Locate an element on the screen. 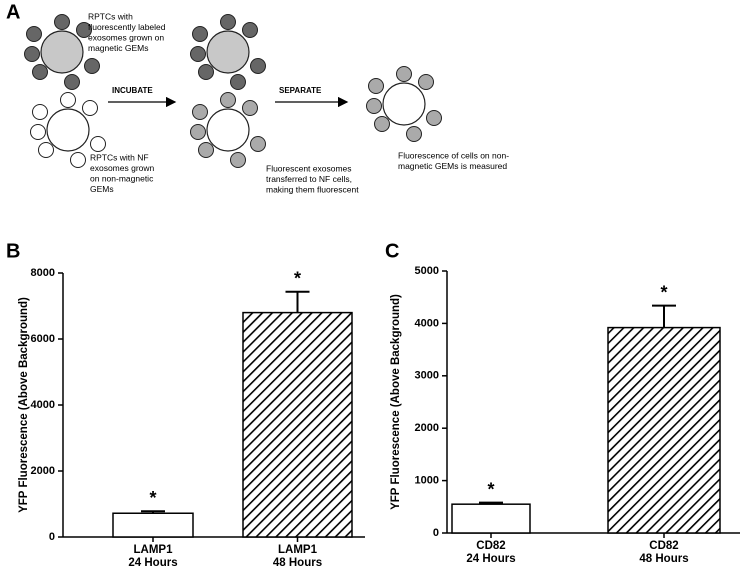 This screenshot has width=750, height=570. y-tick-label: 8000 is located at coordinates (43, 273).